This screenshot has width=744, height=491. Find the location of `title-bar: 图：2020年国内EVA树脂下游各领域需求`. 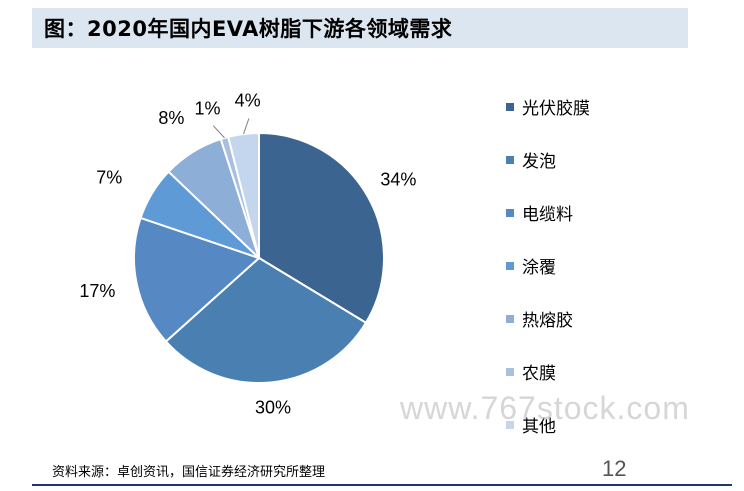

title-bar: 图：2020年国内EVA树脂下游各领域需求 is located at coordinates (360, 28).